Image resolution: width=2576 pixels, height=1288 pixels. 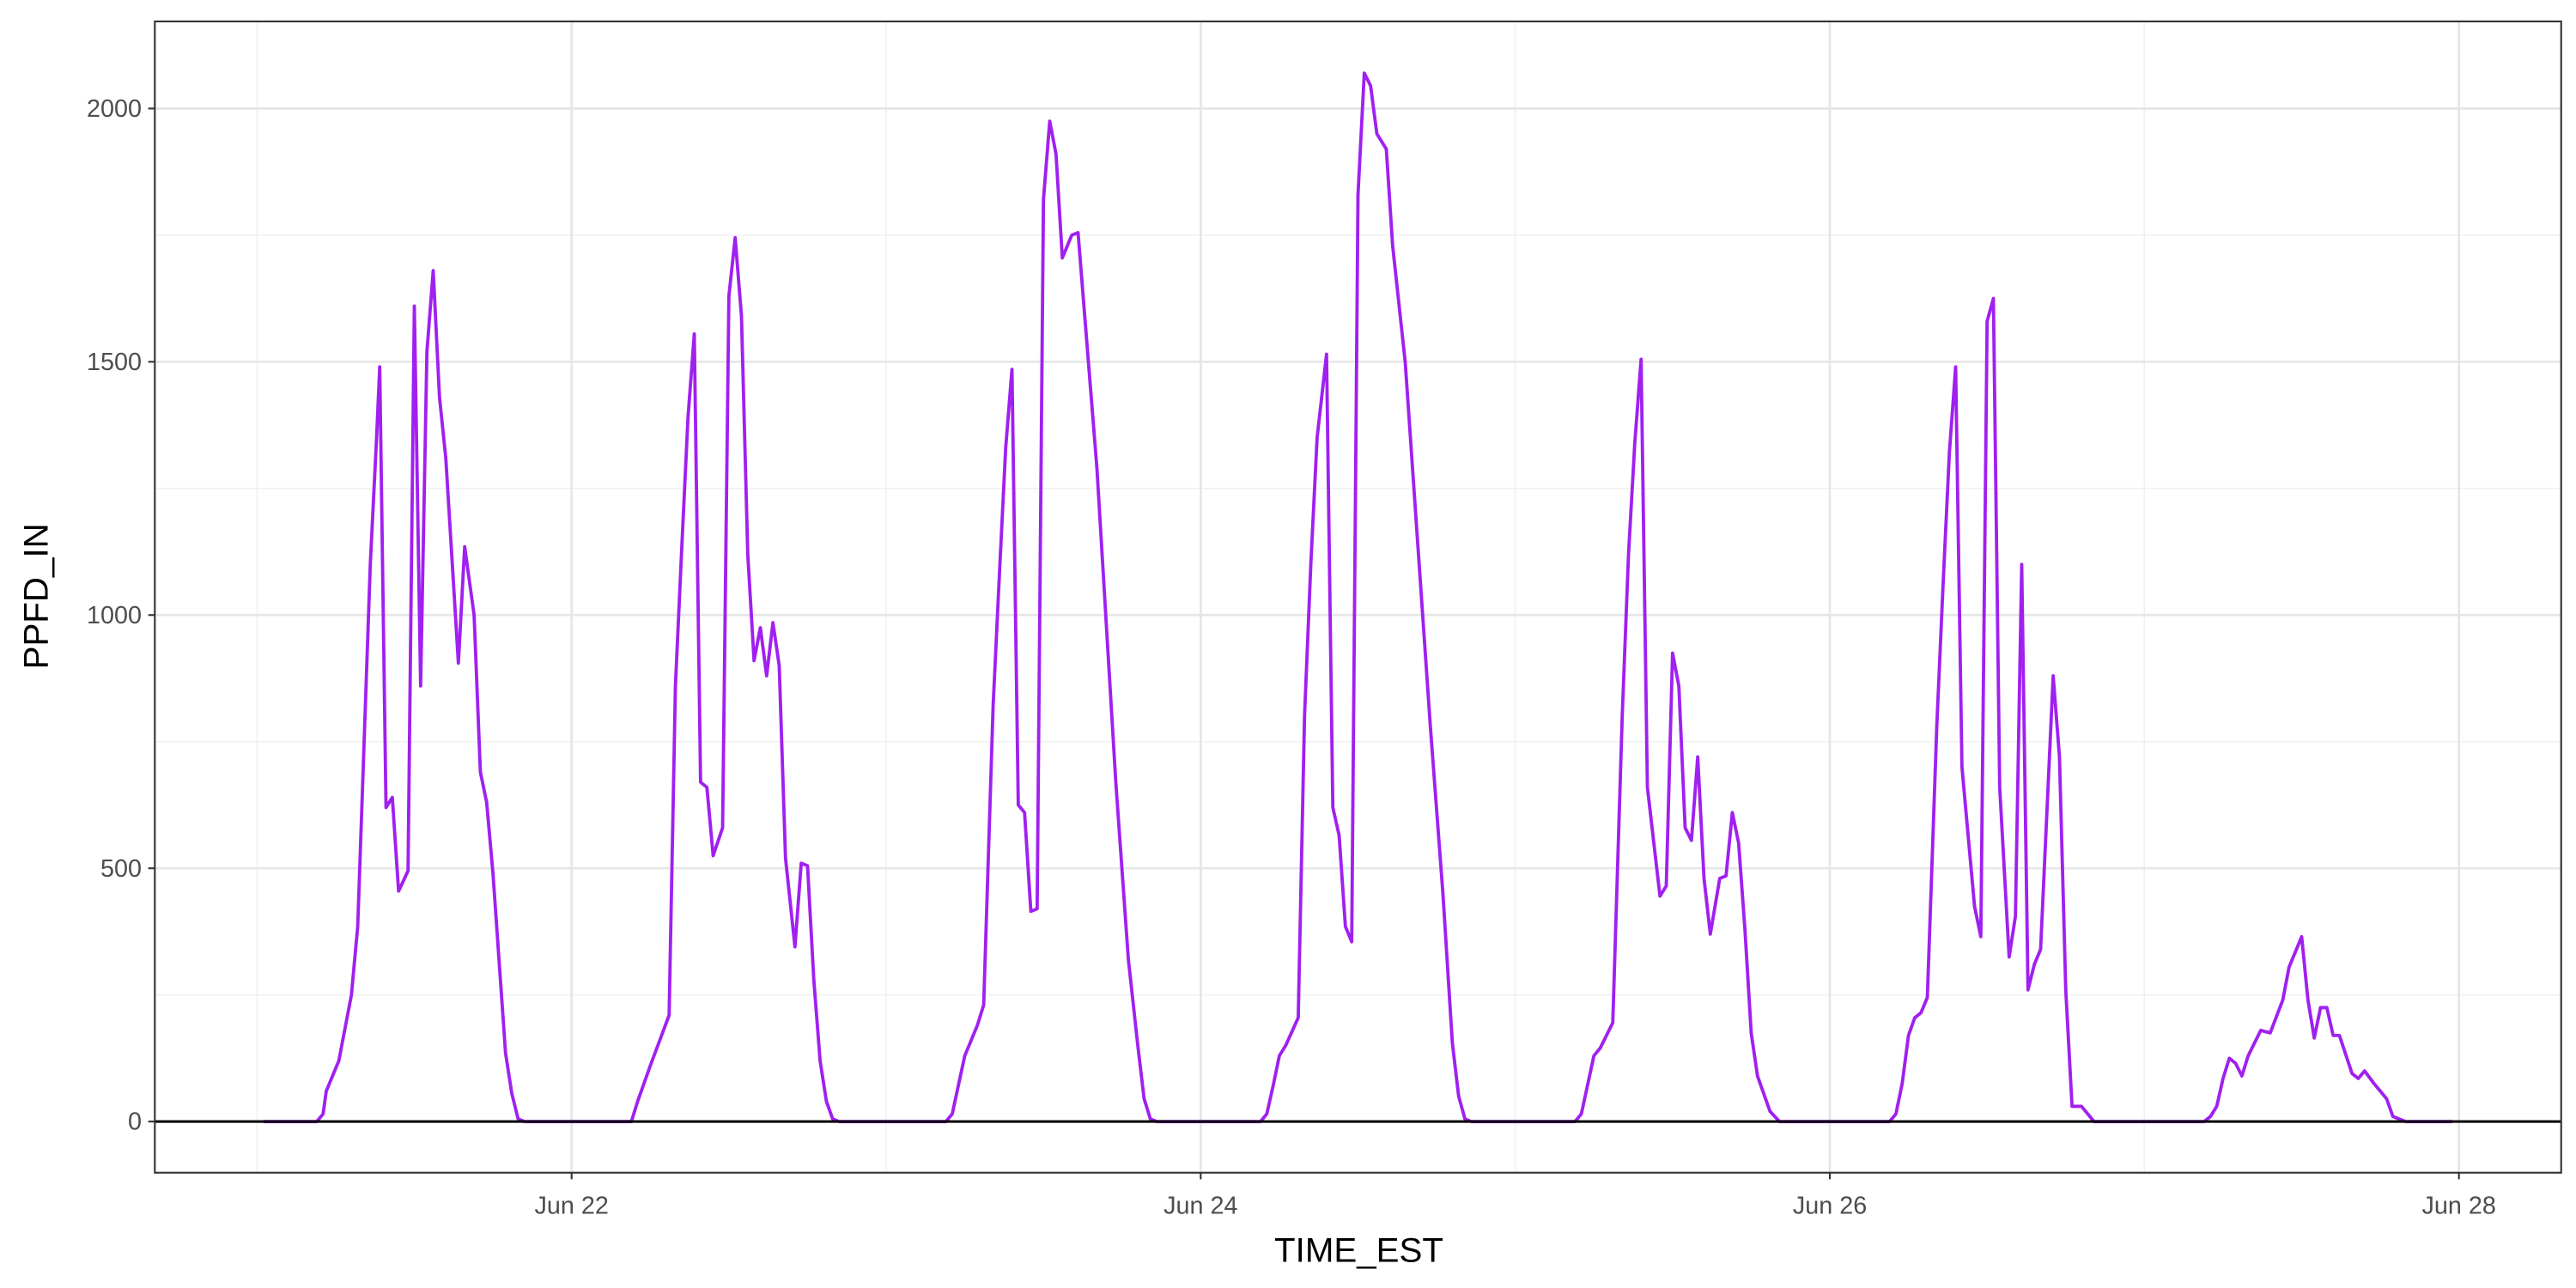 What do you see at coordinates (114, 616) in the screenshot?
I see `y-tick-label: 1000` at bounding box center [114, 616].